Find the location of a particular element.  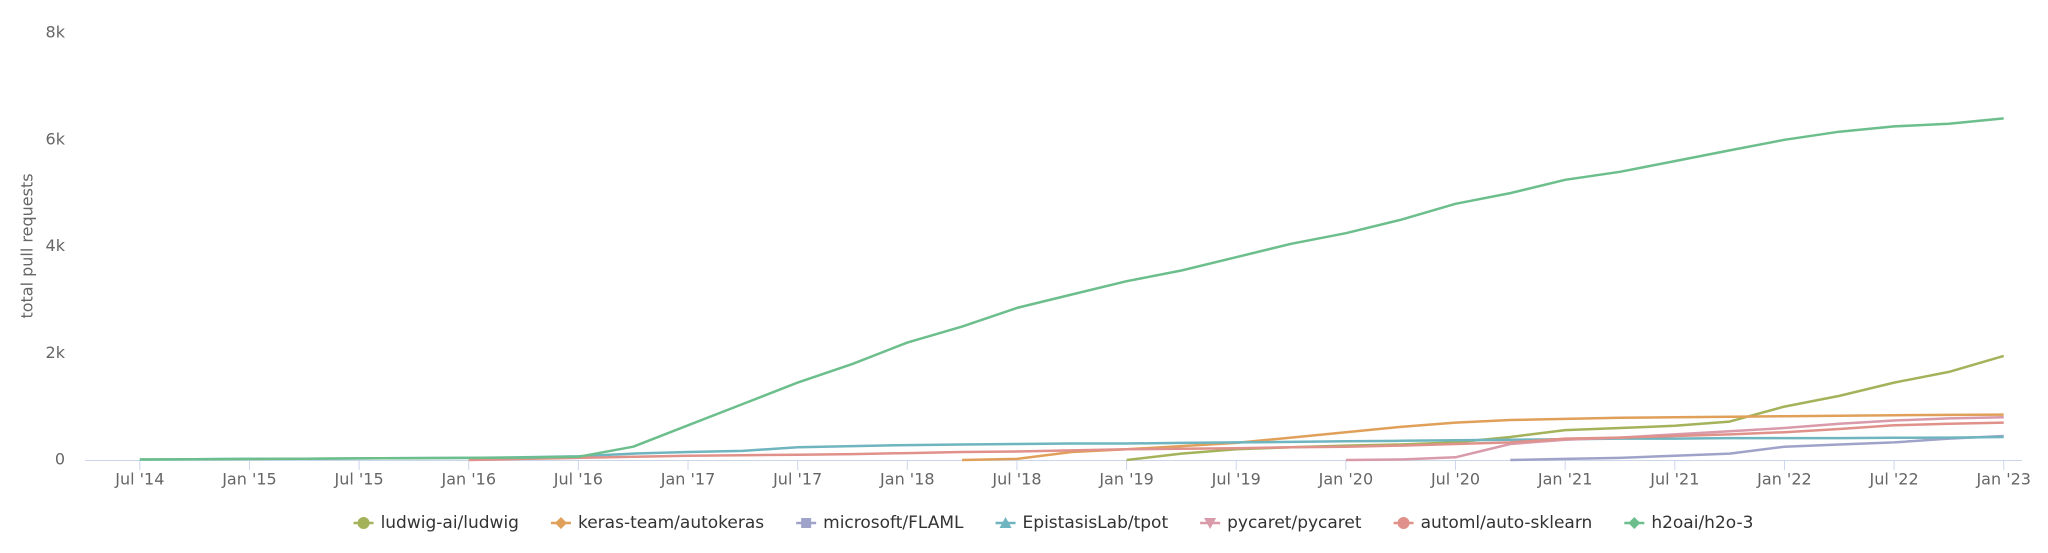

legend-label: EpistasisLab/tpot is located at coordinates (1096, 523).